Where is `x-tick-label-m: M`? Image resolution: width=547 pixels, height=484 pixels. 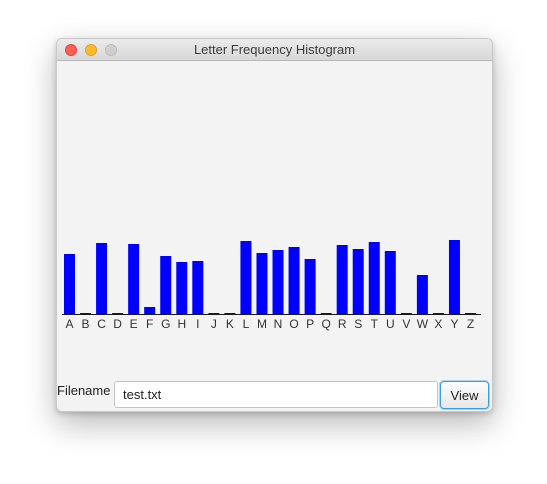 x-tick-label-m: M is located at coordinates (262, 324).